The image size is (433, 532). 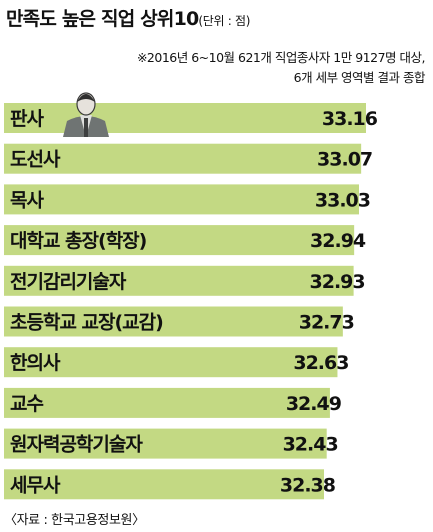 What do you see at coordinates (86, 127) in the screenshot?
I see `judge-tie` at bounding box center [86, 127].